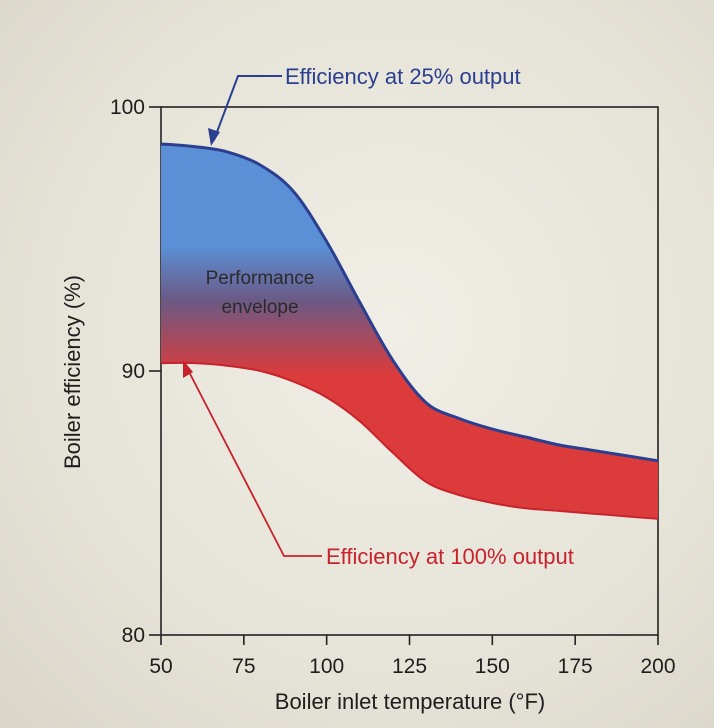 The height and width of the screenshot is (728, 714). Describe the element at coordinates (188, 369) in the screenshot. I see `arrow-head-100-icon` at that location.